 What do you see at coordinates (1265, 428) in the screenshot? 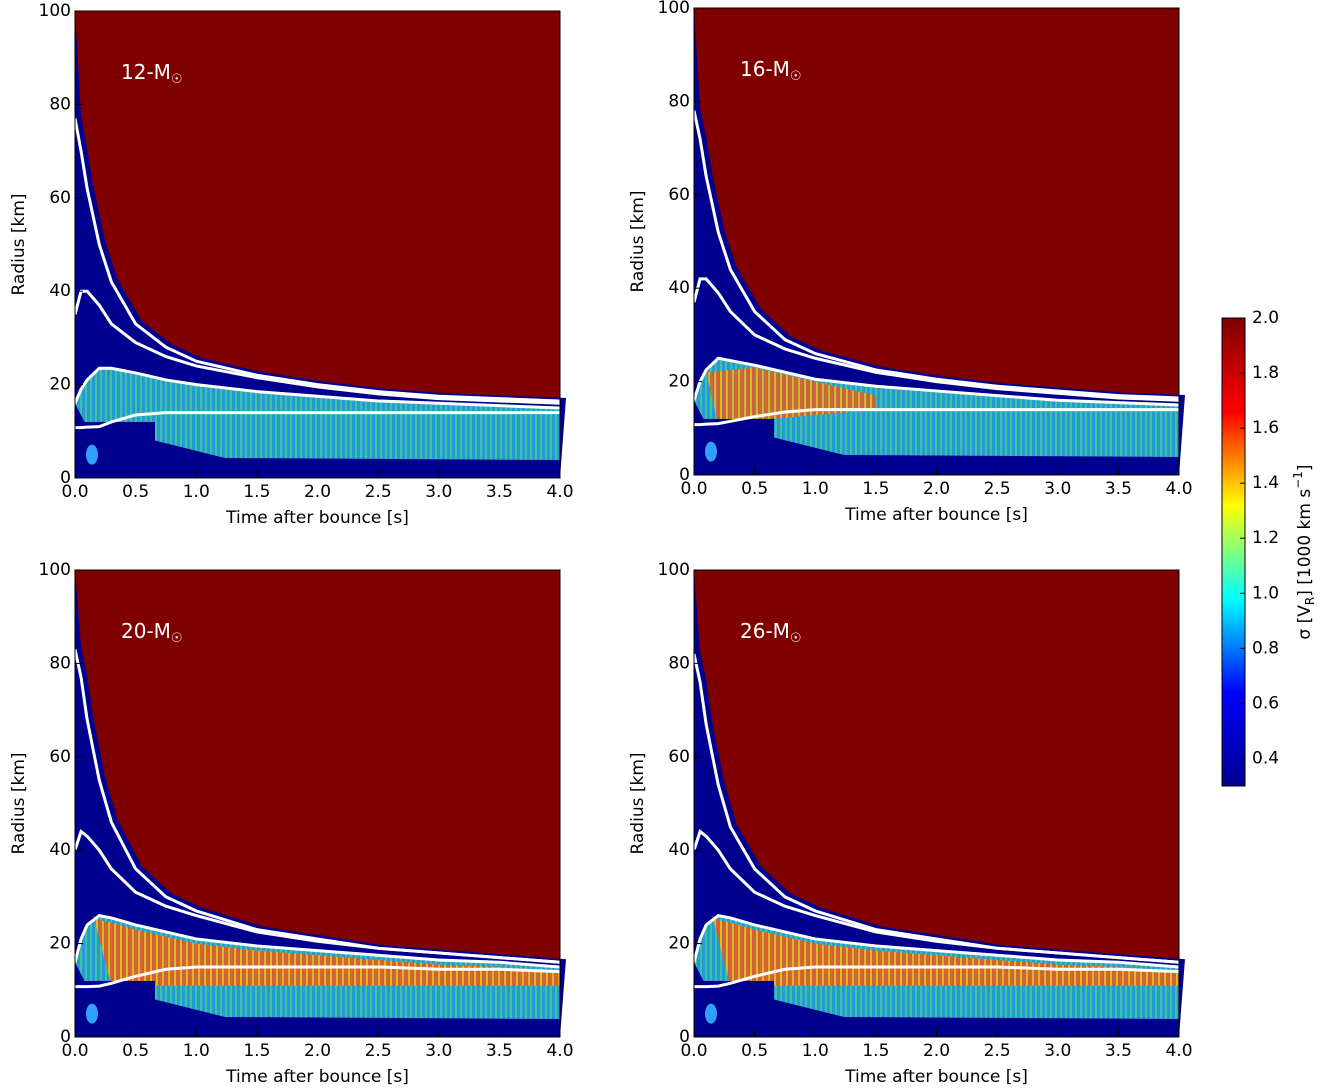
I see `colorbar-tick-label: 1.6` at bounding box center [1265, 428].